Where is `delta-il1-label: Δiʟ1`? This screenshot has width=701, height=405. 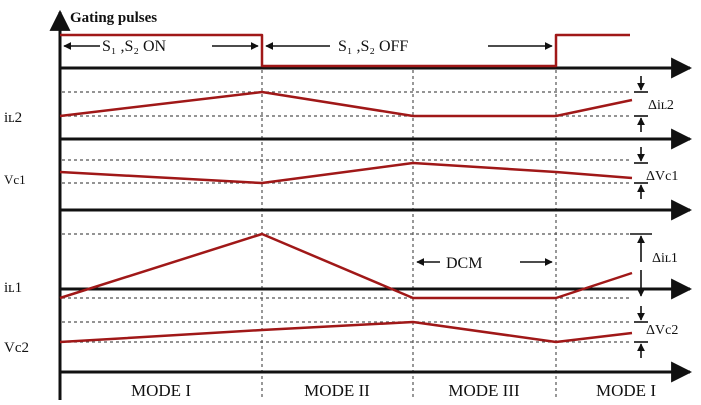
delta-il1-label: Δiʟ1 is located at coordinates (665, 258).